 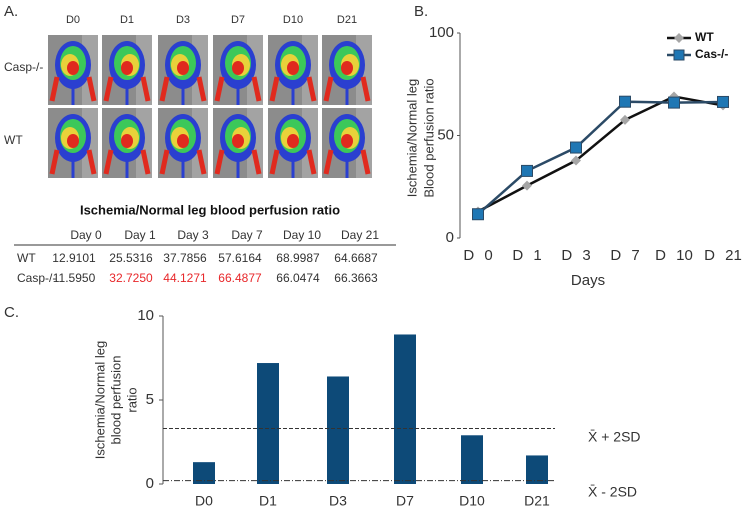 I want to click on image-row-label: WT, so click(x=13, y=140).